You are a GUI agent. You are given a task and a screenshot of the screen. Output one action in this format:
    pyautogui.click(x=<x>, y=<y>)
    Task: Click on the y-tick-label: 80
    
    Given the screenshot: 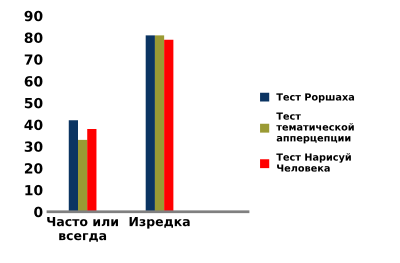 What is the action you would take?
    pyautogui.click(x=33, y=38)
    